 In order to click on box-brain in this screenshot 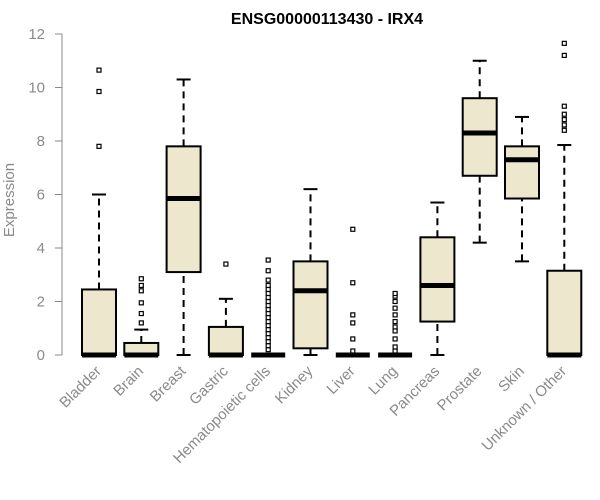, I will do `click(141, 317)`.